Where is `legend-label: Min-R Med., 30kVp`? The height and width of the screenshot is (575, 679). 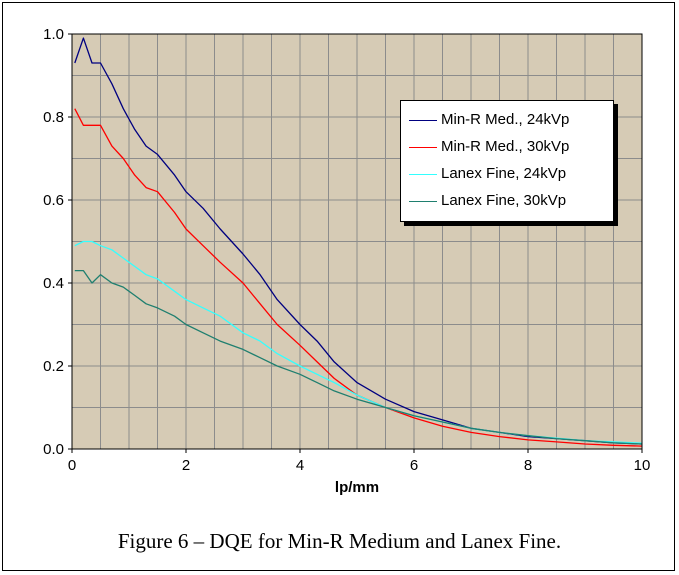 legend-label: Min-R Med., 30kVp is located at coordinates (505, 146).